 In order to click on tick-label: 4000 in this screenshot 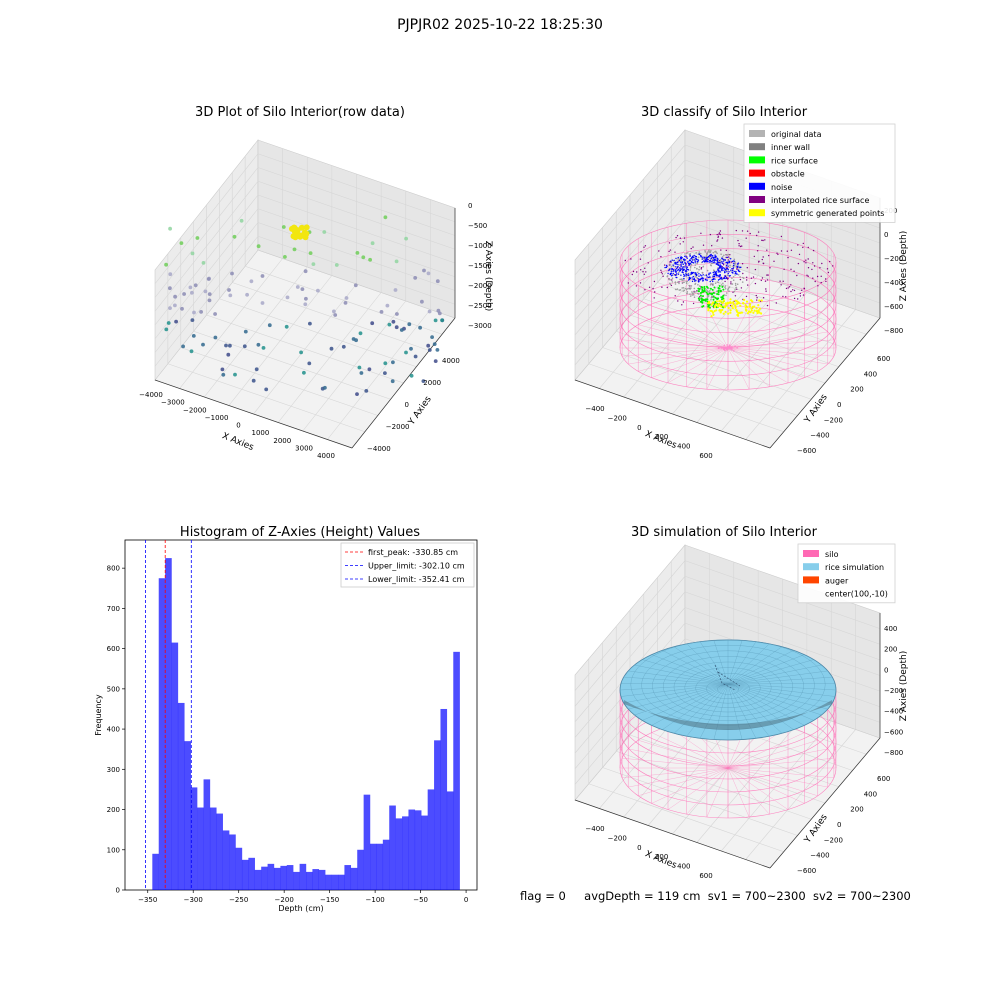, I will do `click(451, 361)`.